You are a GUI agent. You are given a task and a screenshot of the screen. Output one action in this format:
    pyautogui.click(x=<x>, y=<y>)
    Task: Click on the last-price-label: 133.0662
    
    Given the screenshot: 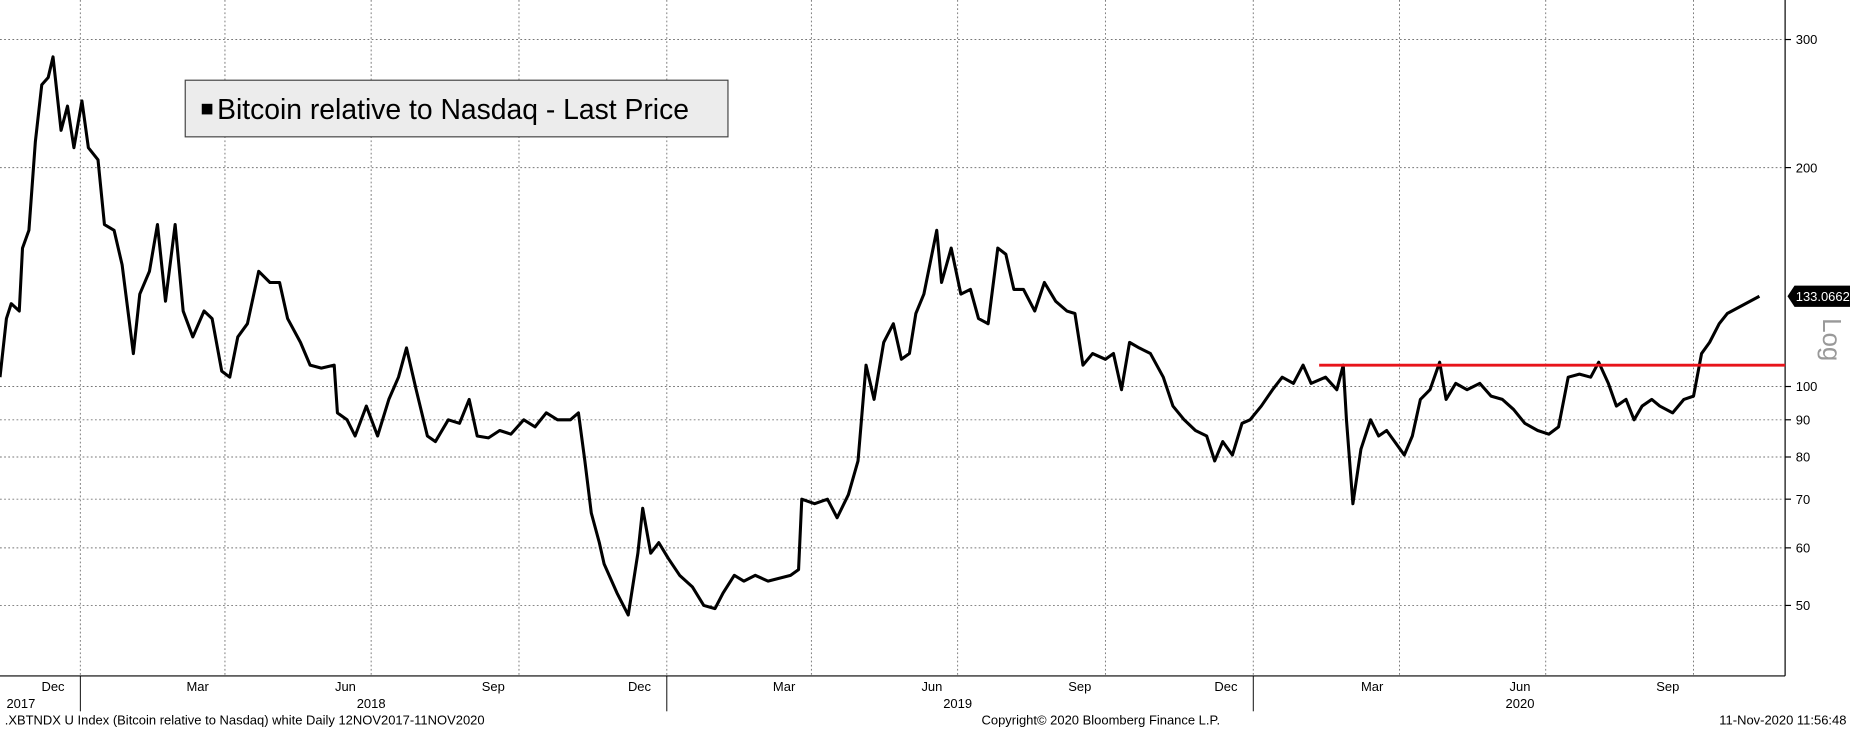 What is the action you would take?
    pyautogui.click(x=1823, y=296)
    